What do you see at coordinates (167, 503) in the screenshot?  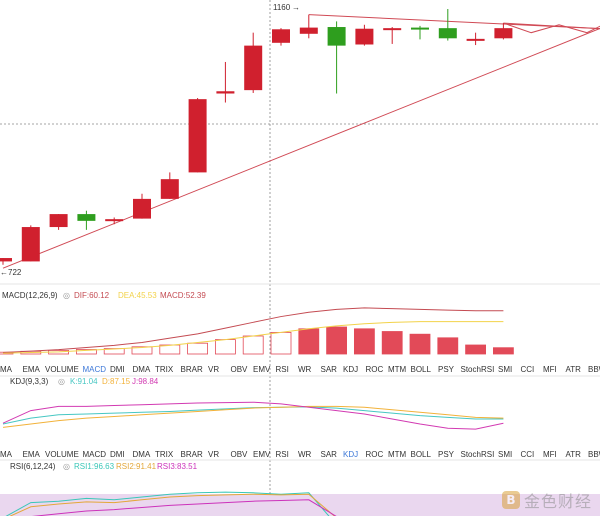 I see `rsi1-line` at bounding box center [167, 503].